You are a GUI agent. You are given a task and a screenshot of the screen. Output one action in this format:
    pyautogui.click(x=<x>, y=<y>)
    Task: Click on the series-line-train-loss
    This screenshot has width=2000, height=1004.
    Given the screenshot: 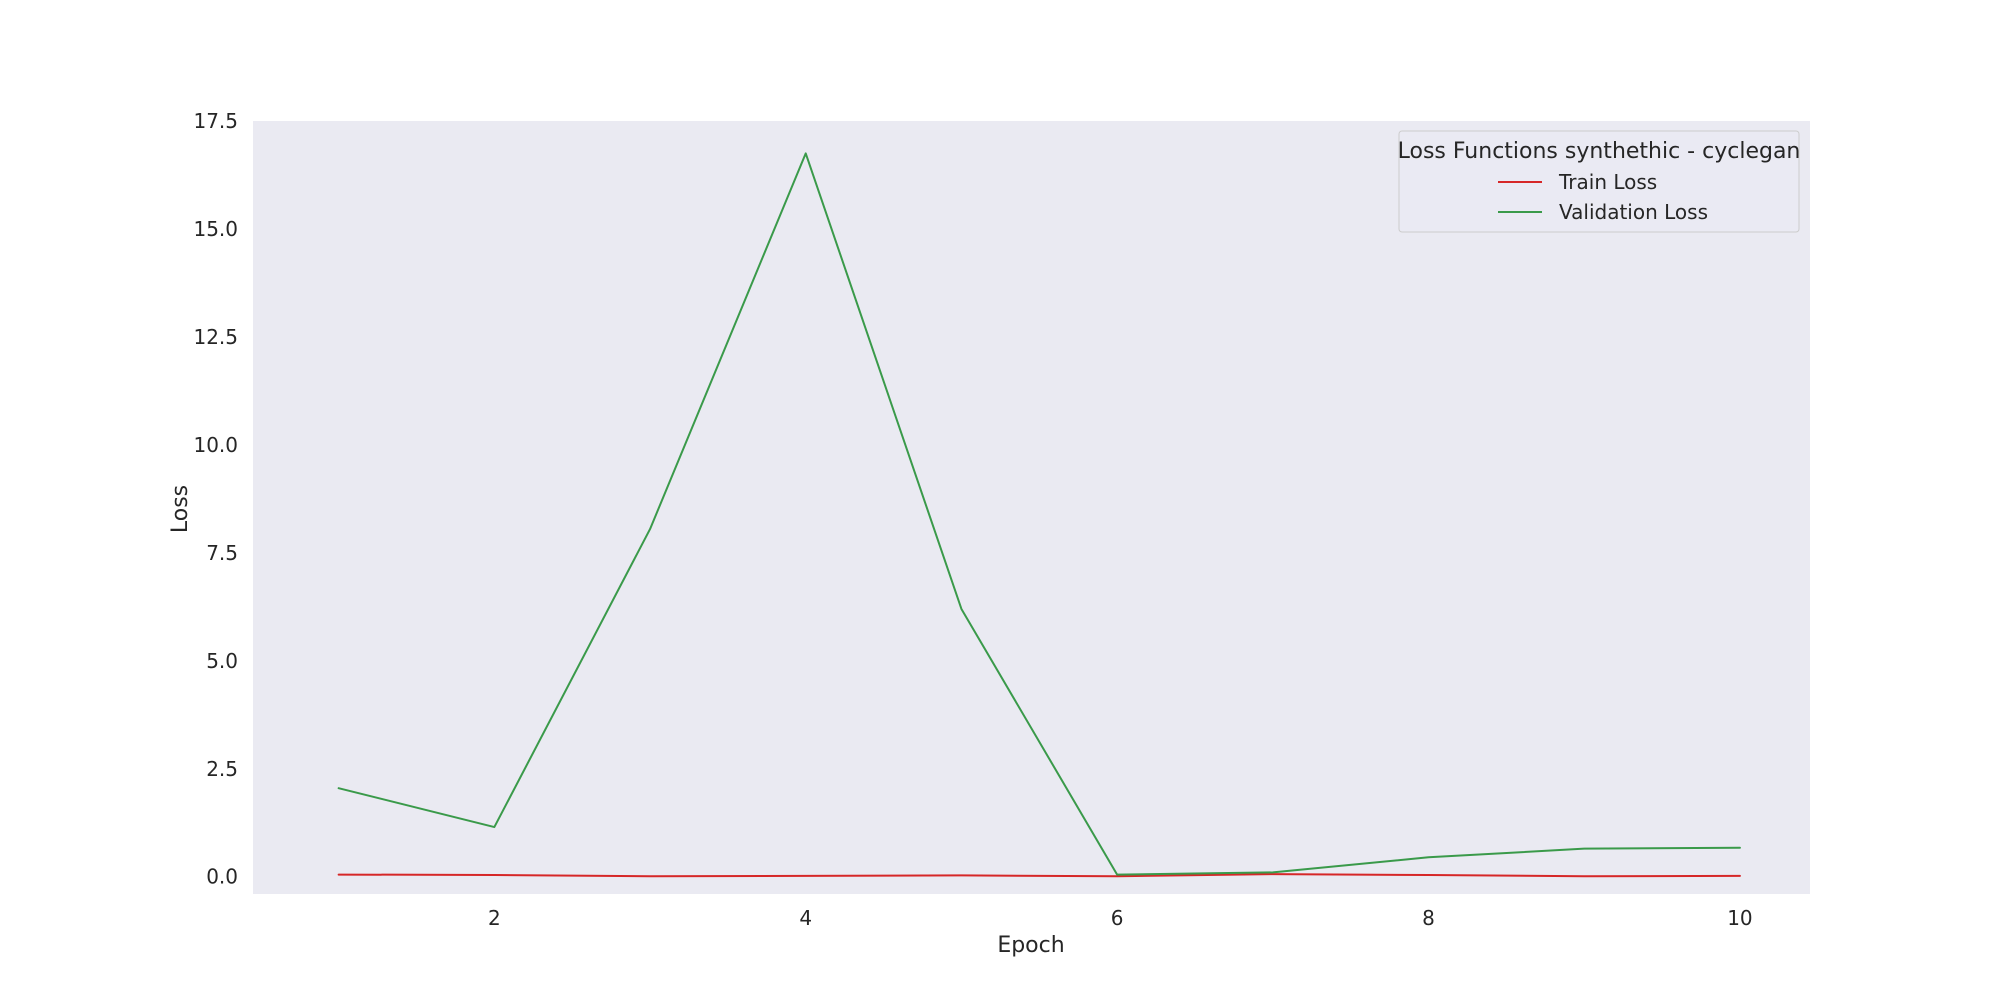 What is the action you would take?
    pyautogui.click(x=1039, y=875)
    